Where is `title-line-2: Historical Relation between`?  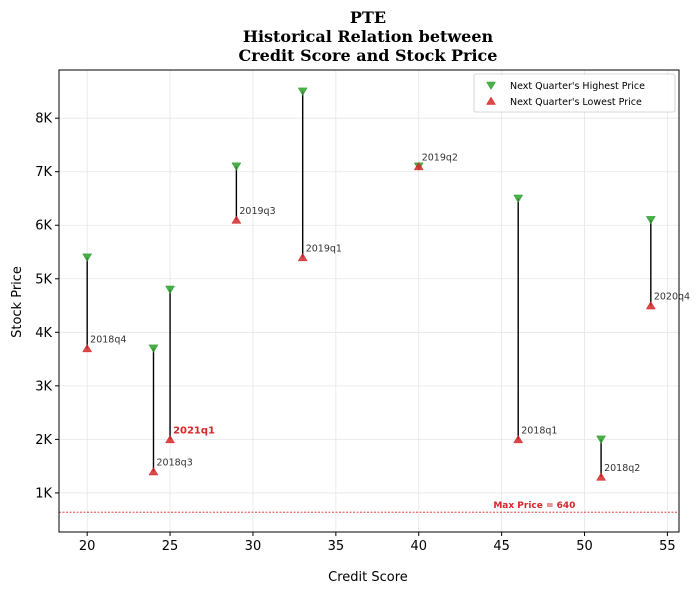 title-line-2: Historical Relation between is located at coordinates (368, 36).